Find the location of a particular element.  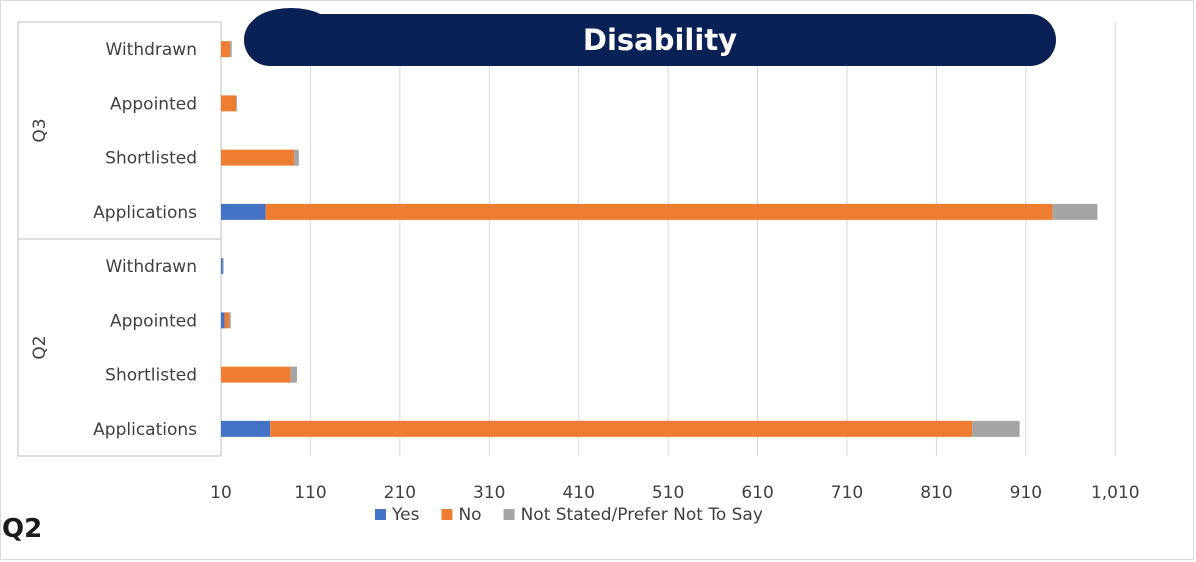

group-label: Q2 is located at coordinates (40, 347).